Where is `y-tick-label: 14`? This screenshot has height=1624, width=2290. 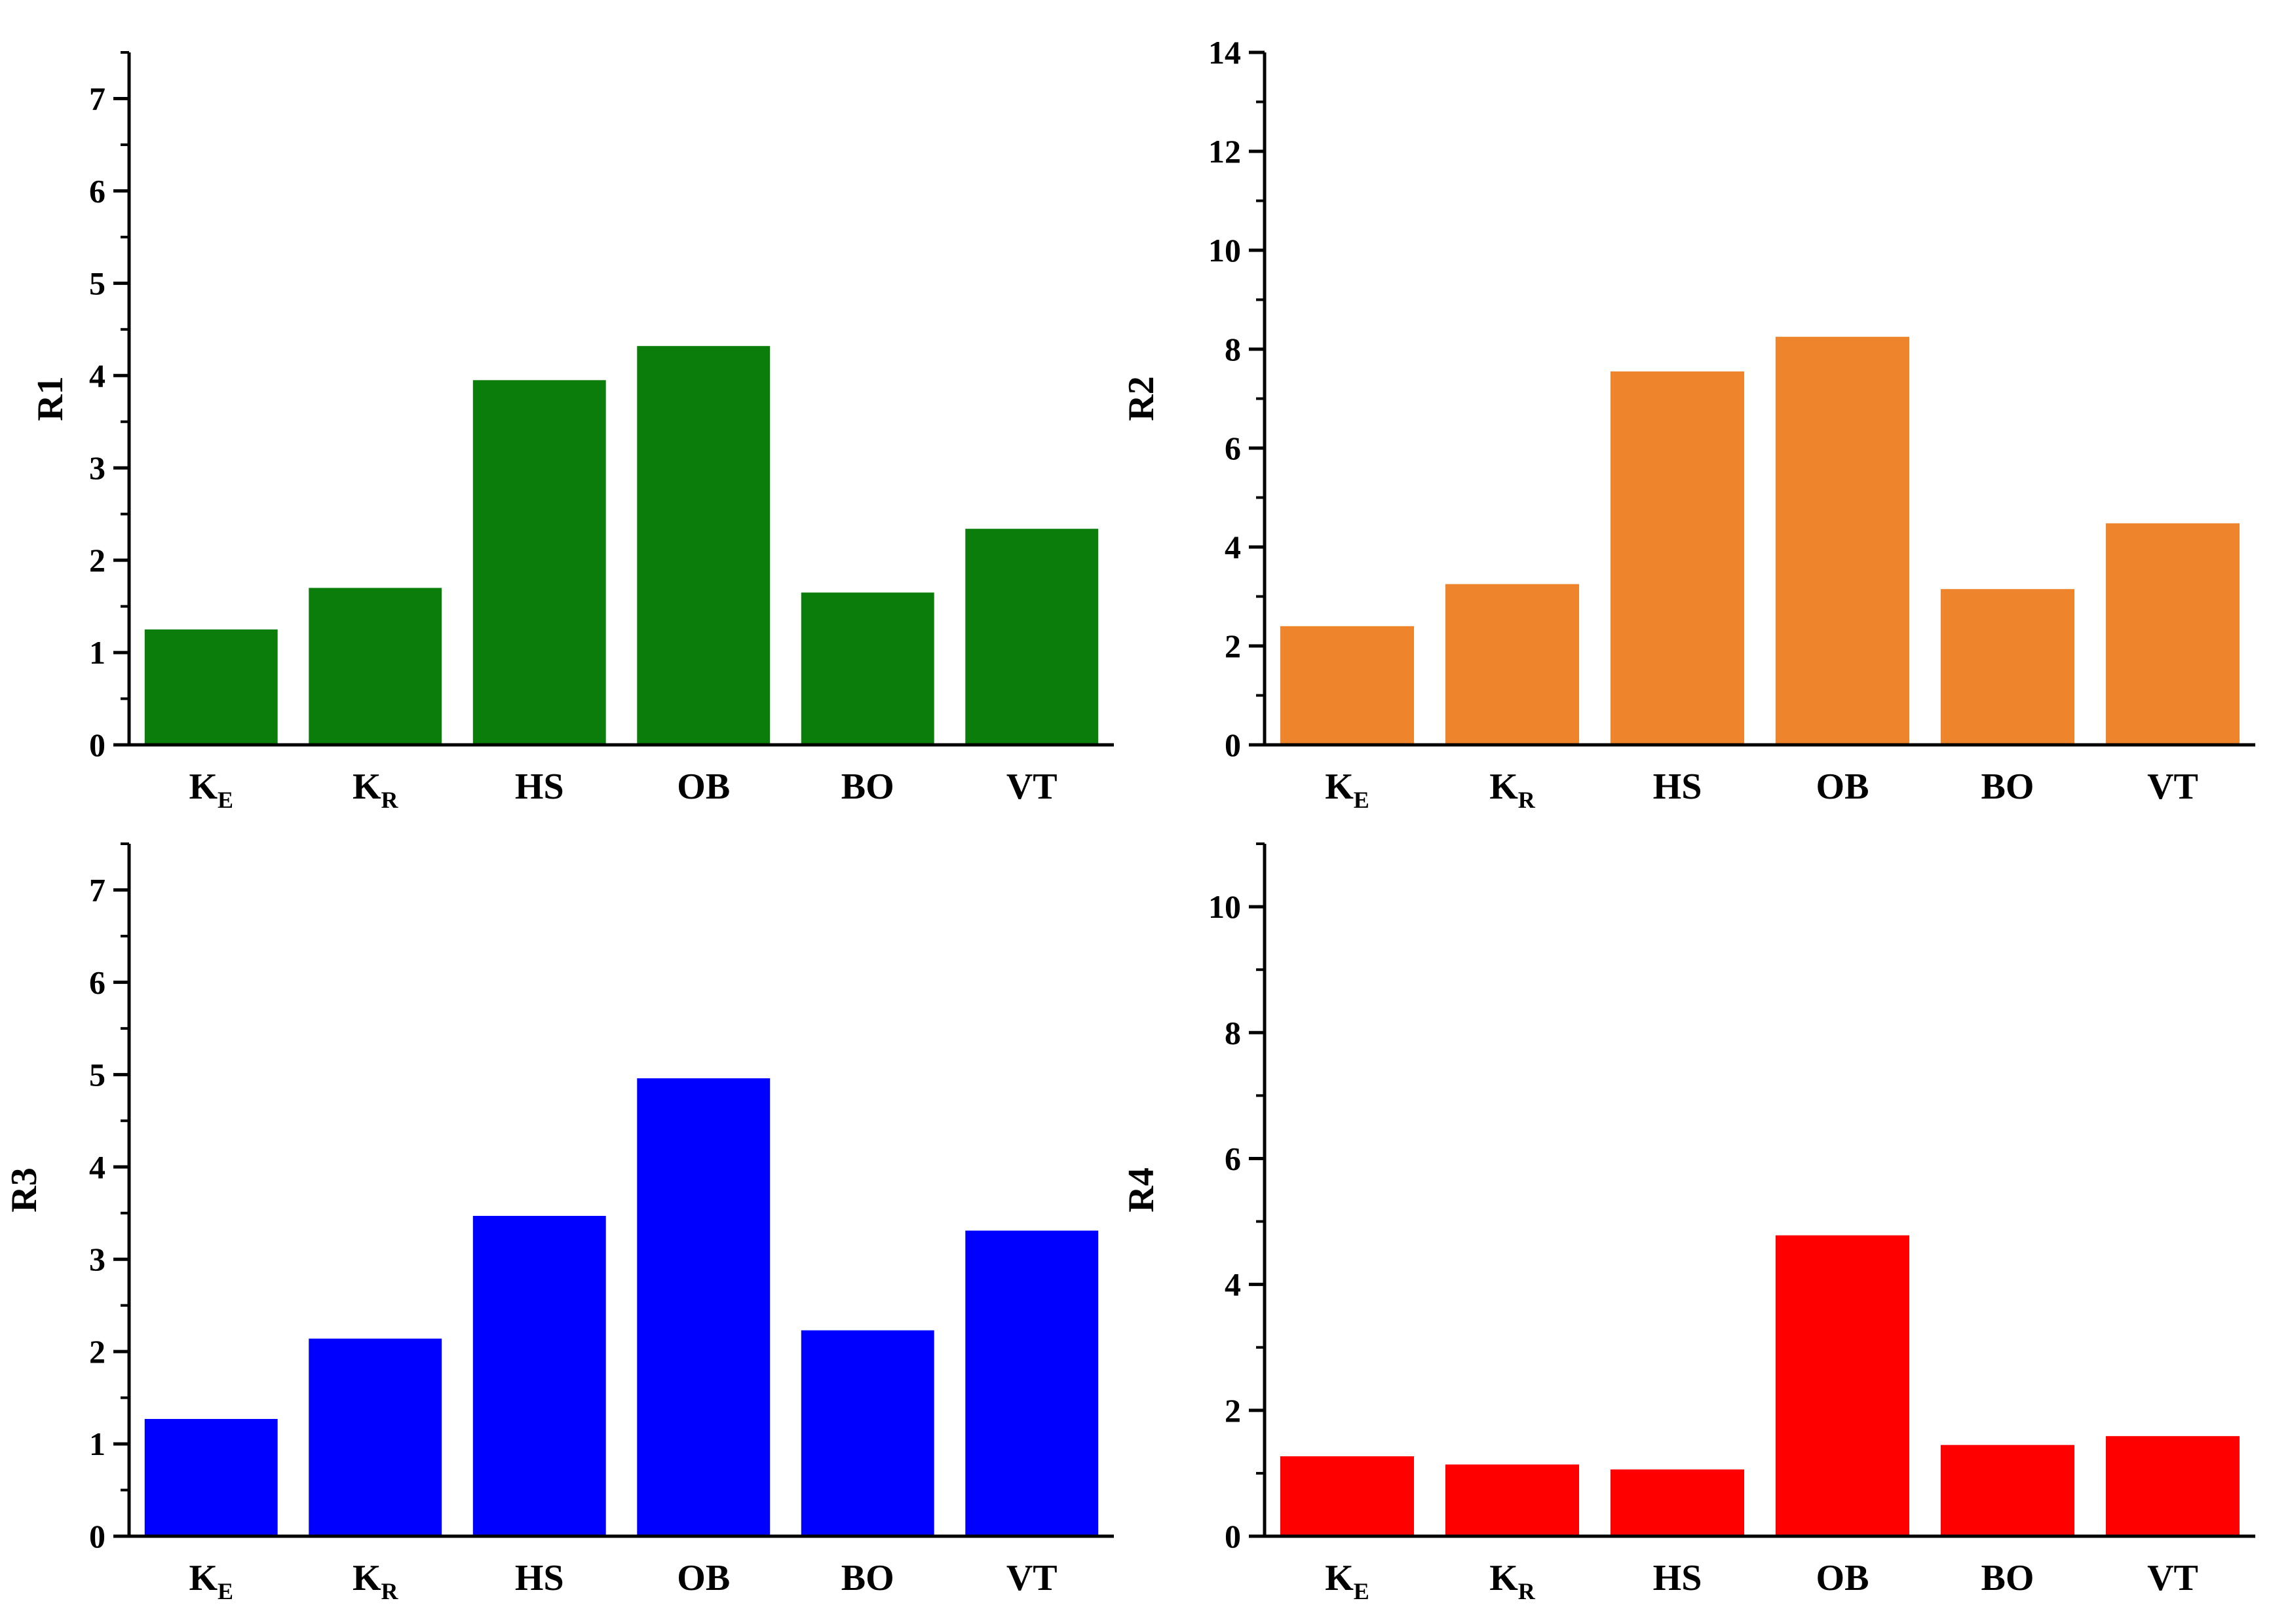 y-tick-label: 14 is located at coordinates (1224, 52).